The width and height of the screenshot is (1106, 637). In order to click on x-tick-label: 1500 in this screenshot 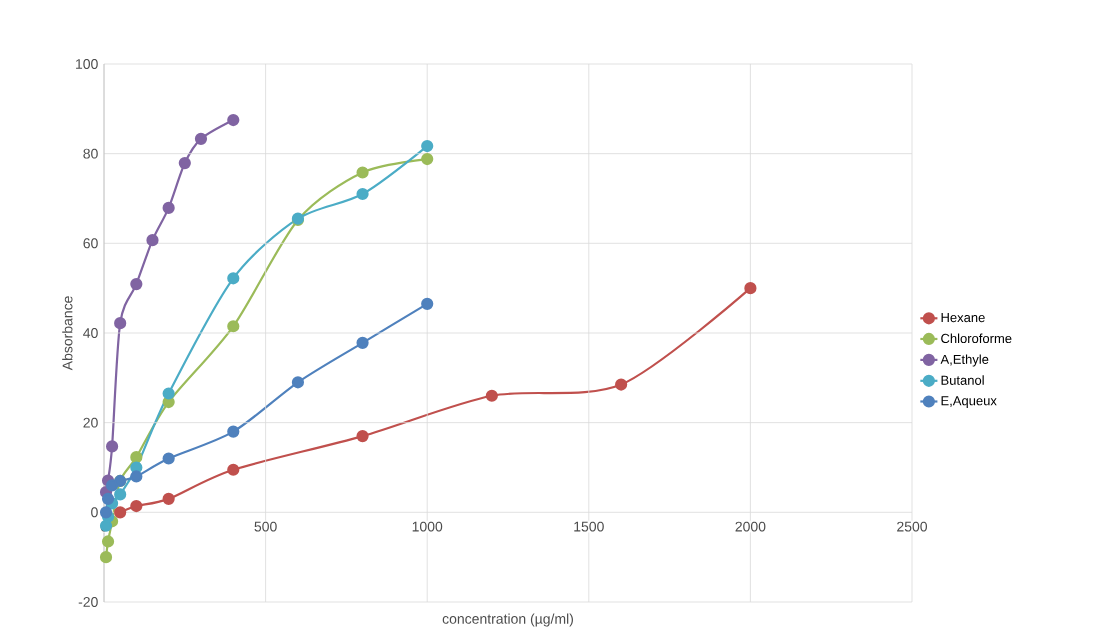, I will do `click(589, 526)`.